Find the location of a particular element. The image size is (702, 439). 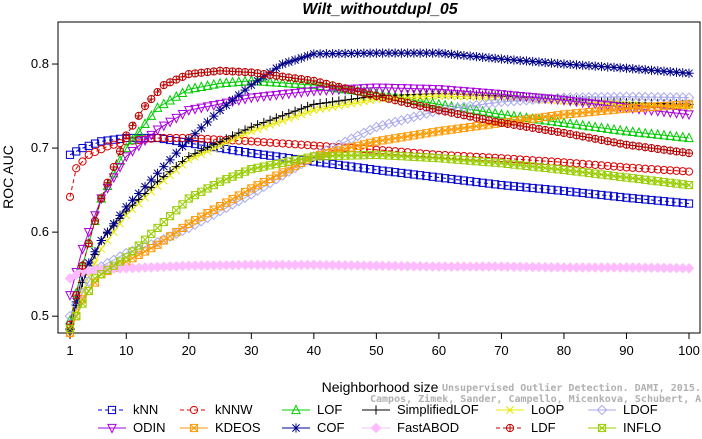

chart-title: Wilt_withoutdupl_05 is located at coordinates (380, 9).